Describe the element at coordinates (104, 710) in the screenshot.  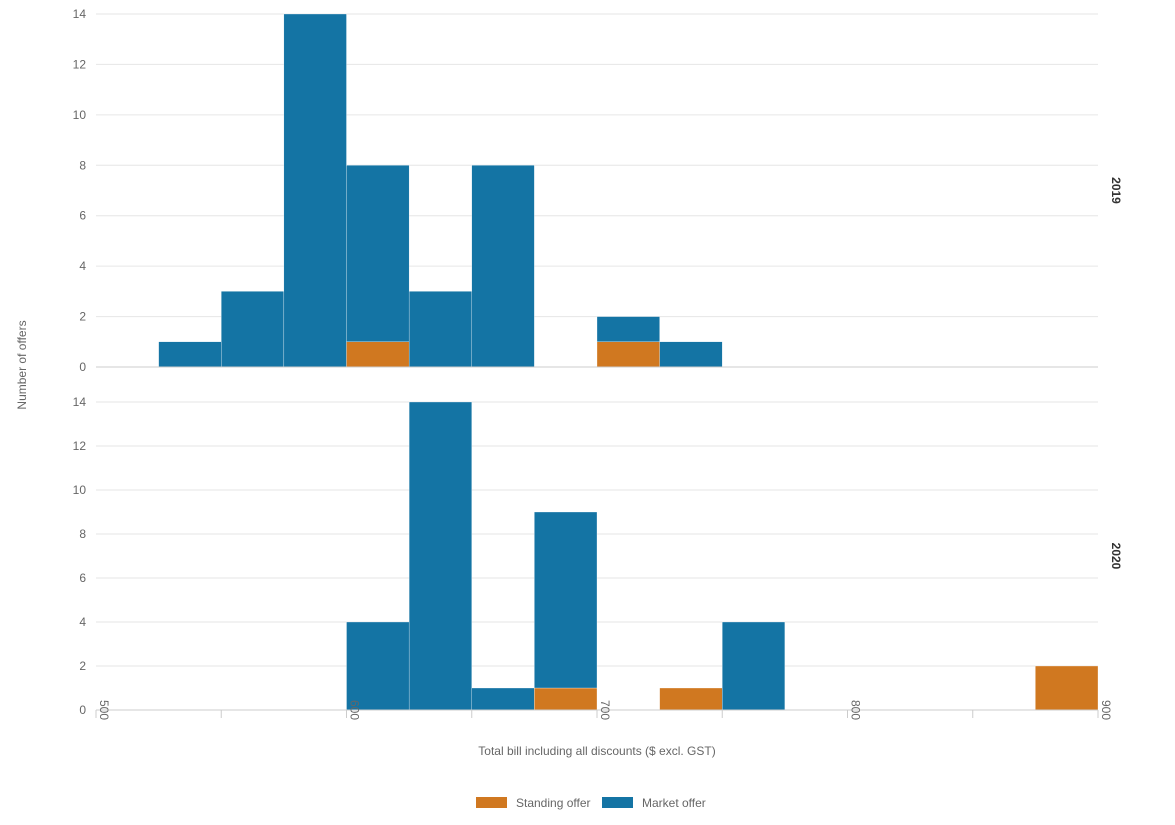
I see `x-tick-label: 500` at that location.